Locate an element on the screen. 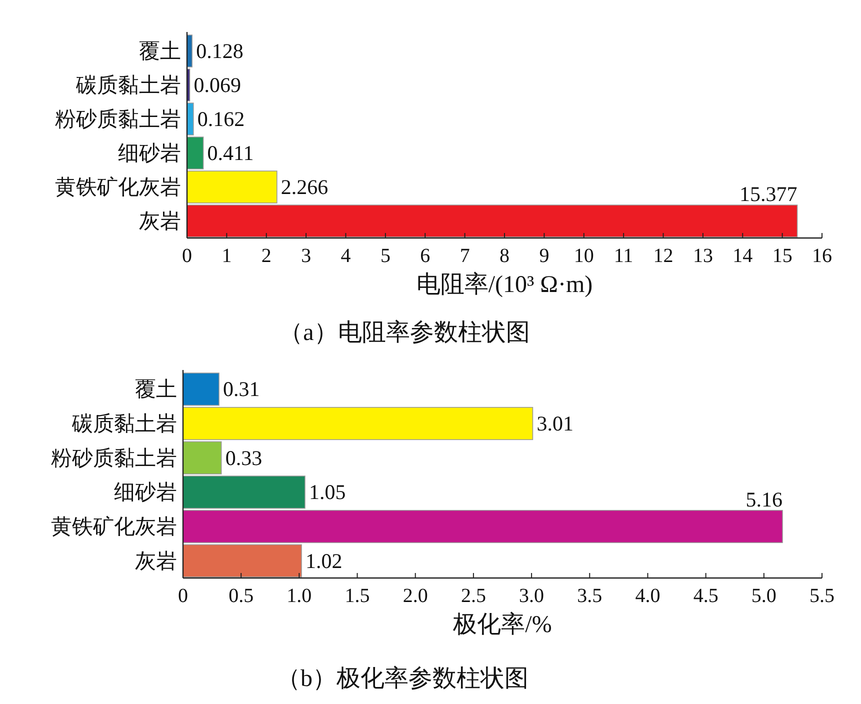  data-label: 0.128 is located at coordinates (220, 51).